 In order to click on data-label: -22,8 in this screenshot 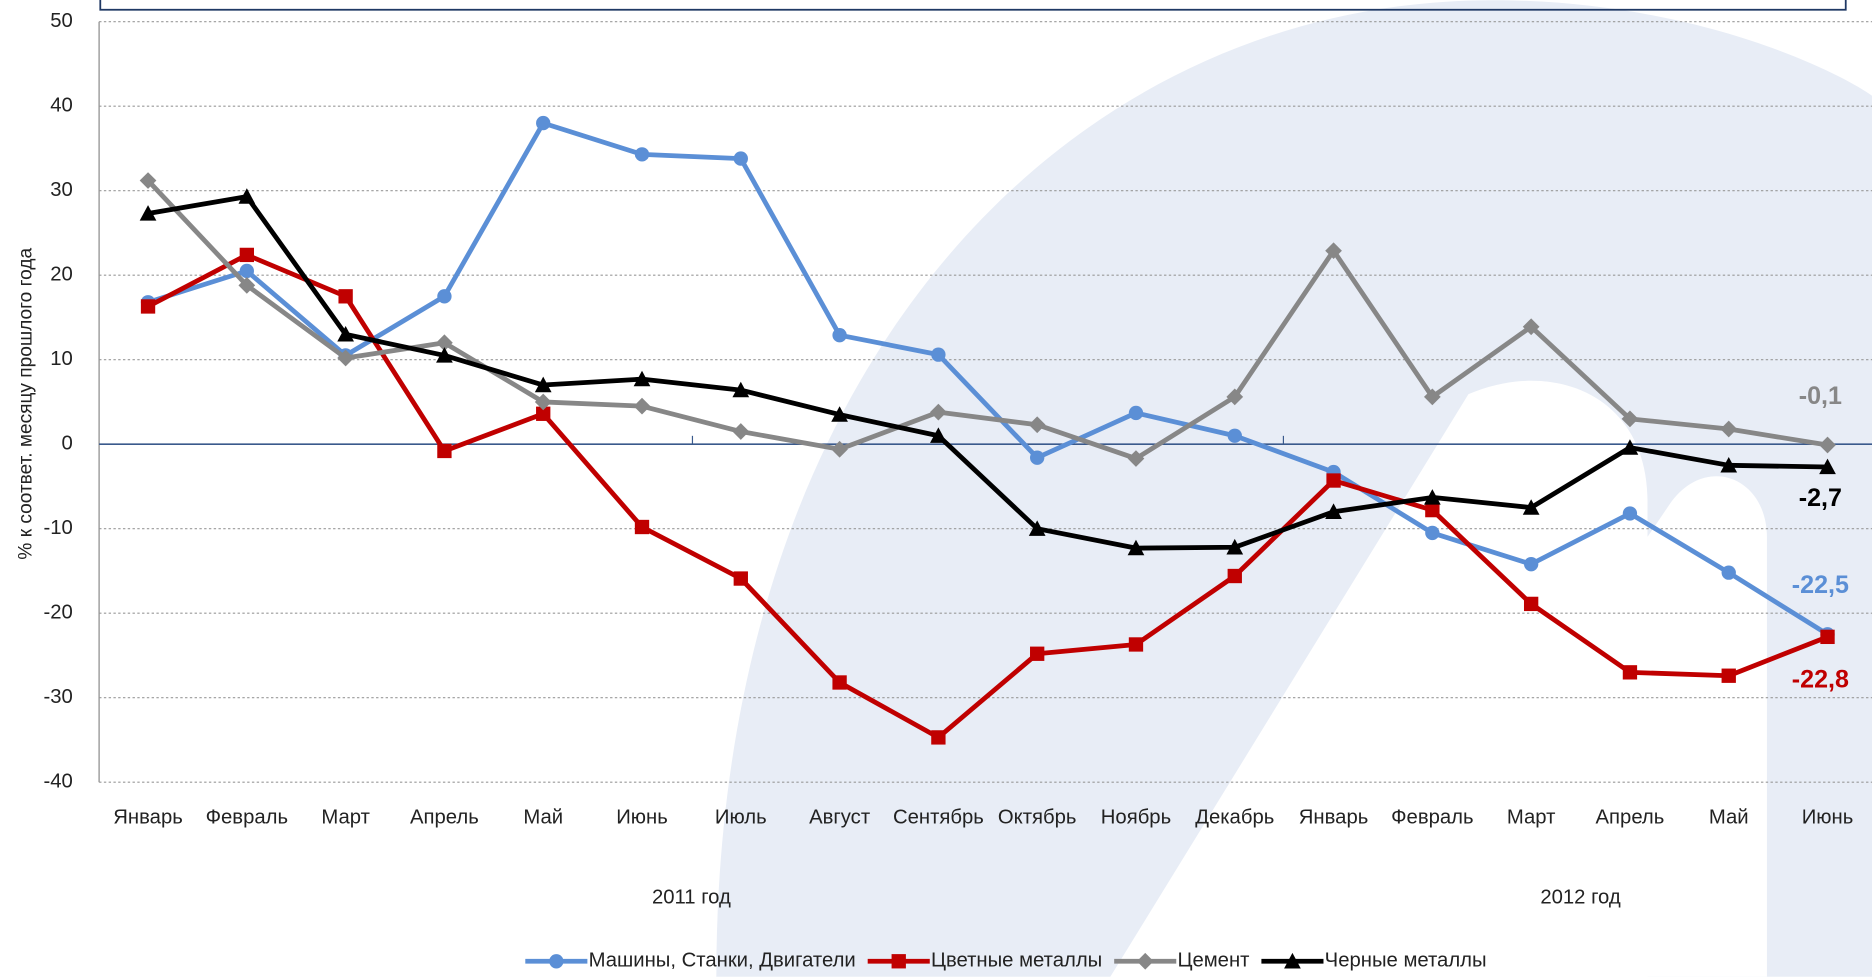, I will do `click(1820, 680)`.